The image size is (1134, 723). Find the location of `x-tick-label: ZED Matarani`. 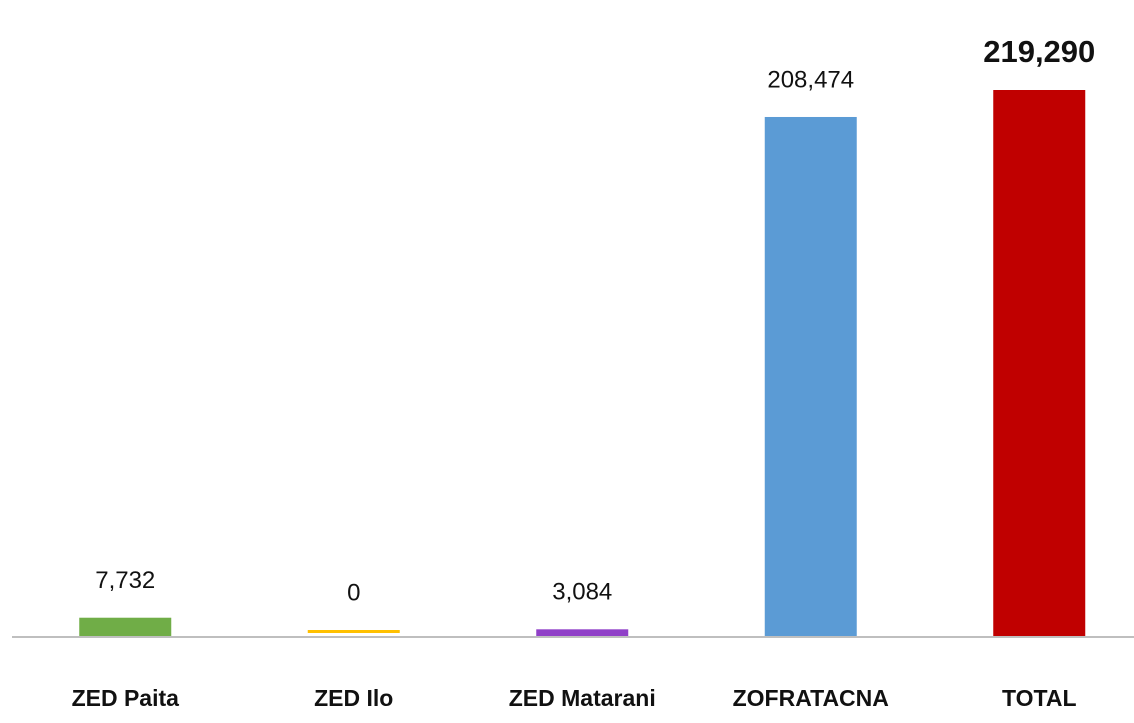

x-tick-label: ZED Matarani is located at coordinates (582, 698).